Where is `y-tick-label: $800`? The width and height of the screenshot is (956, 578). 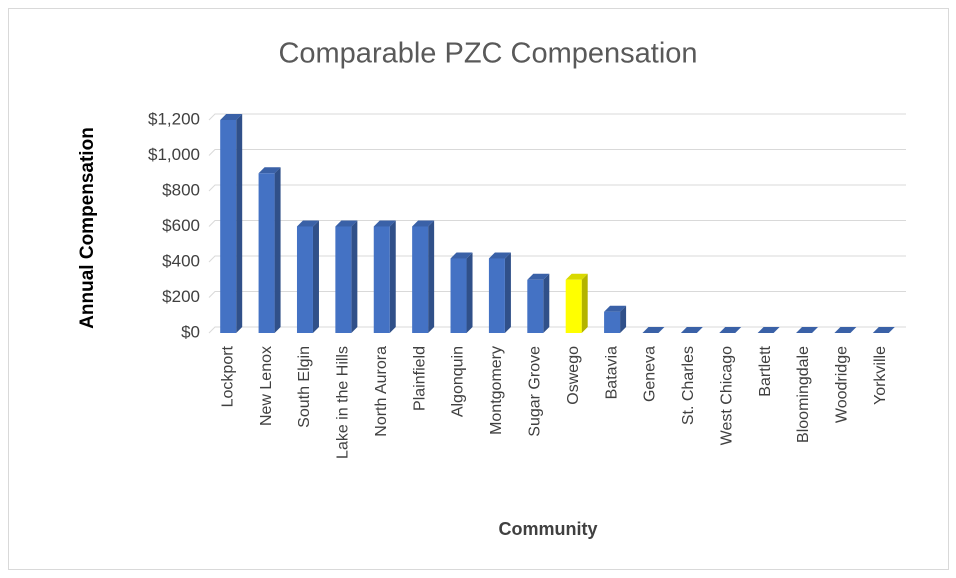
y-tick-label: $800 is located at coordinates (181, 189).